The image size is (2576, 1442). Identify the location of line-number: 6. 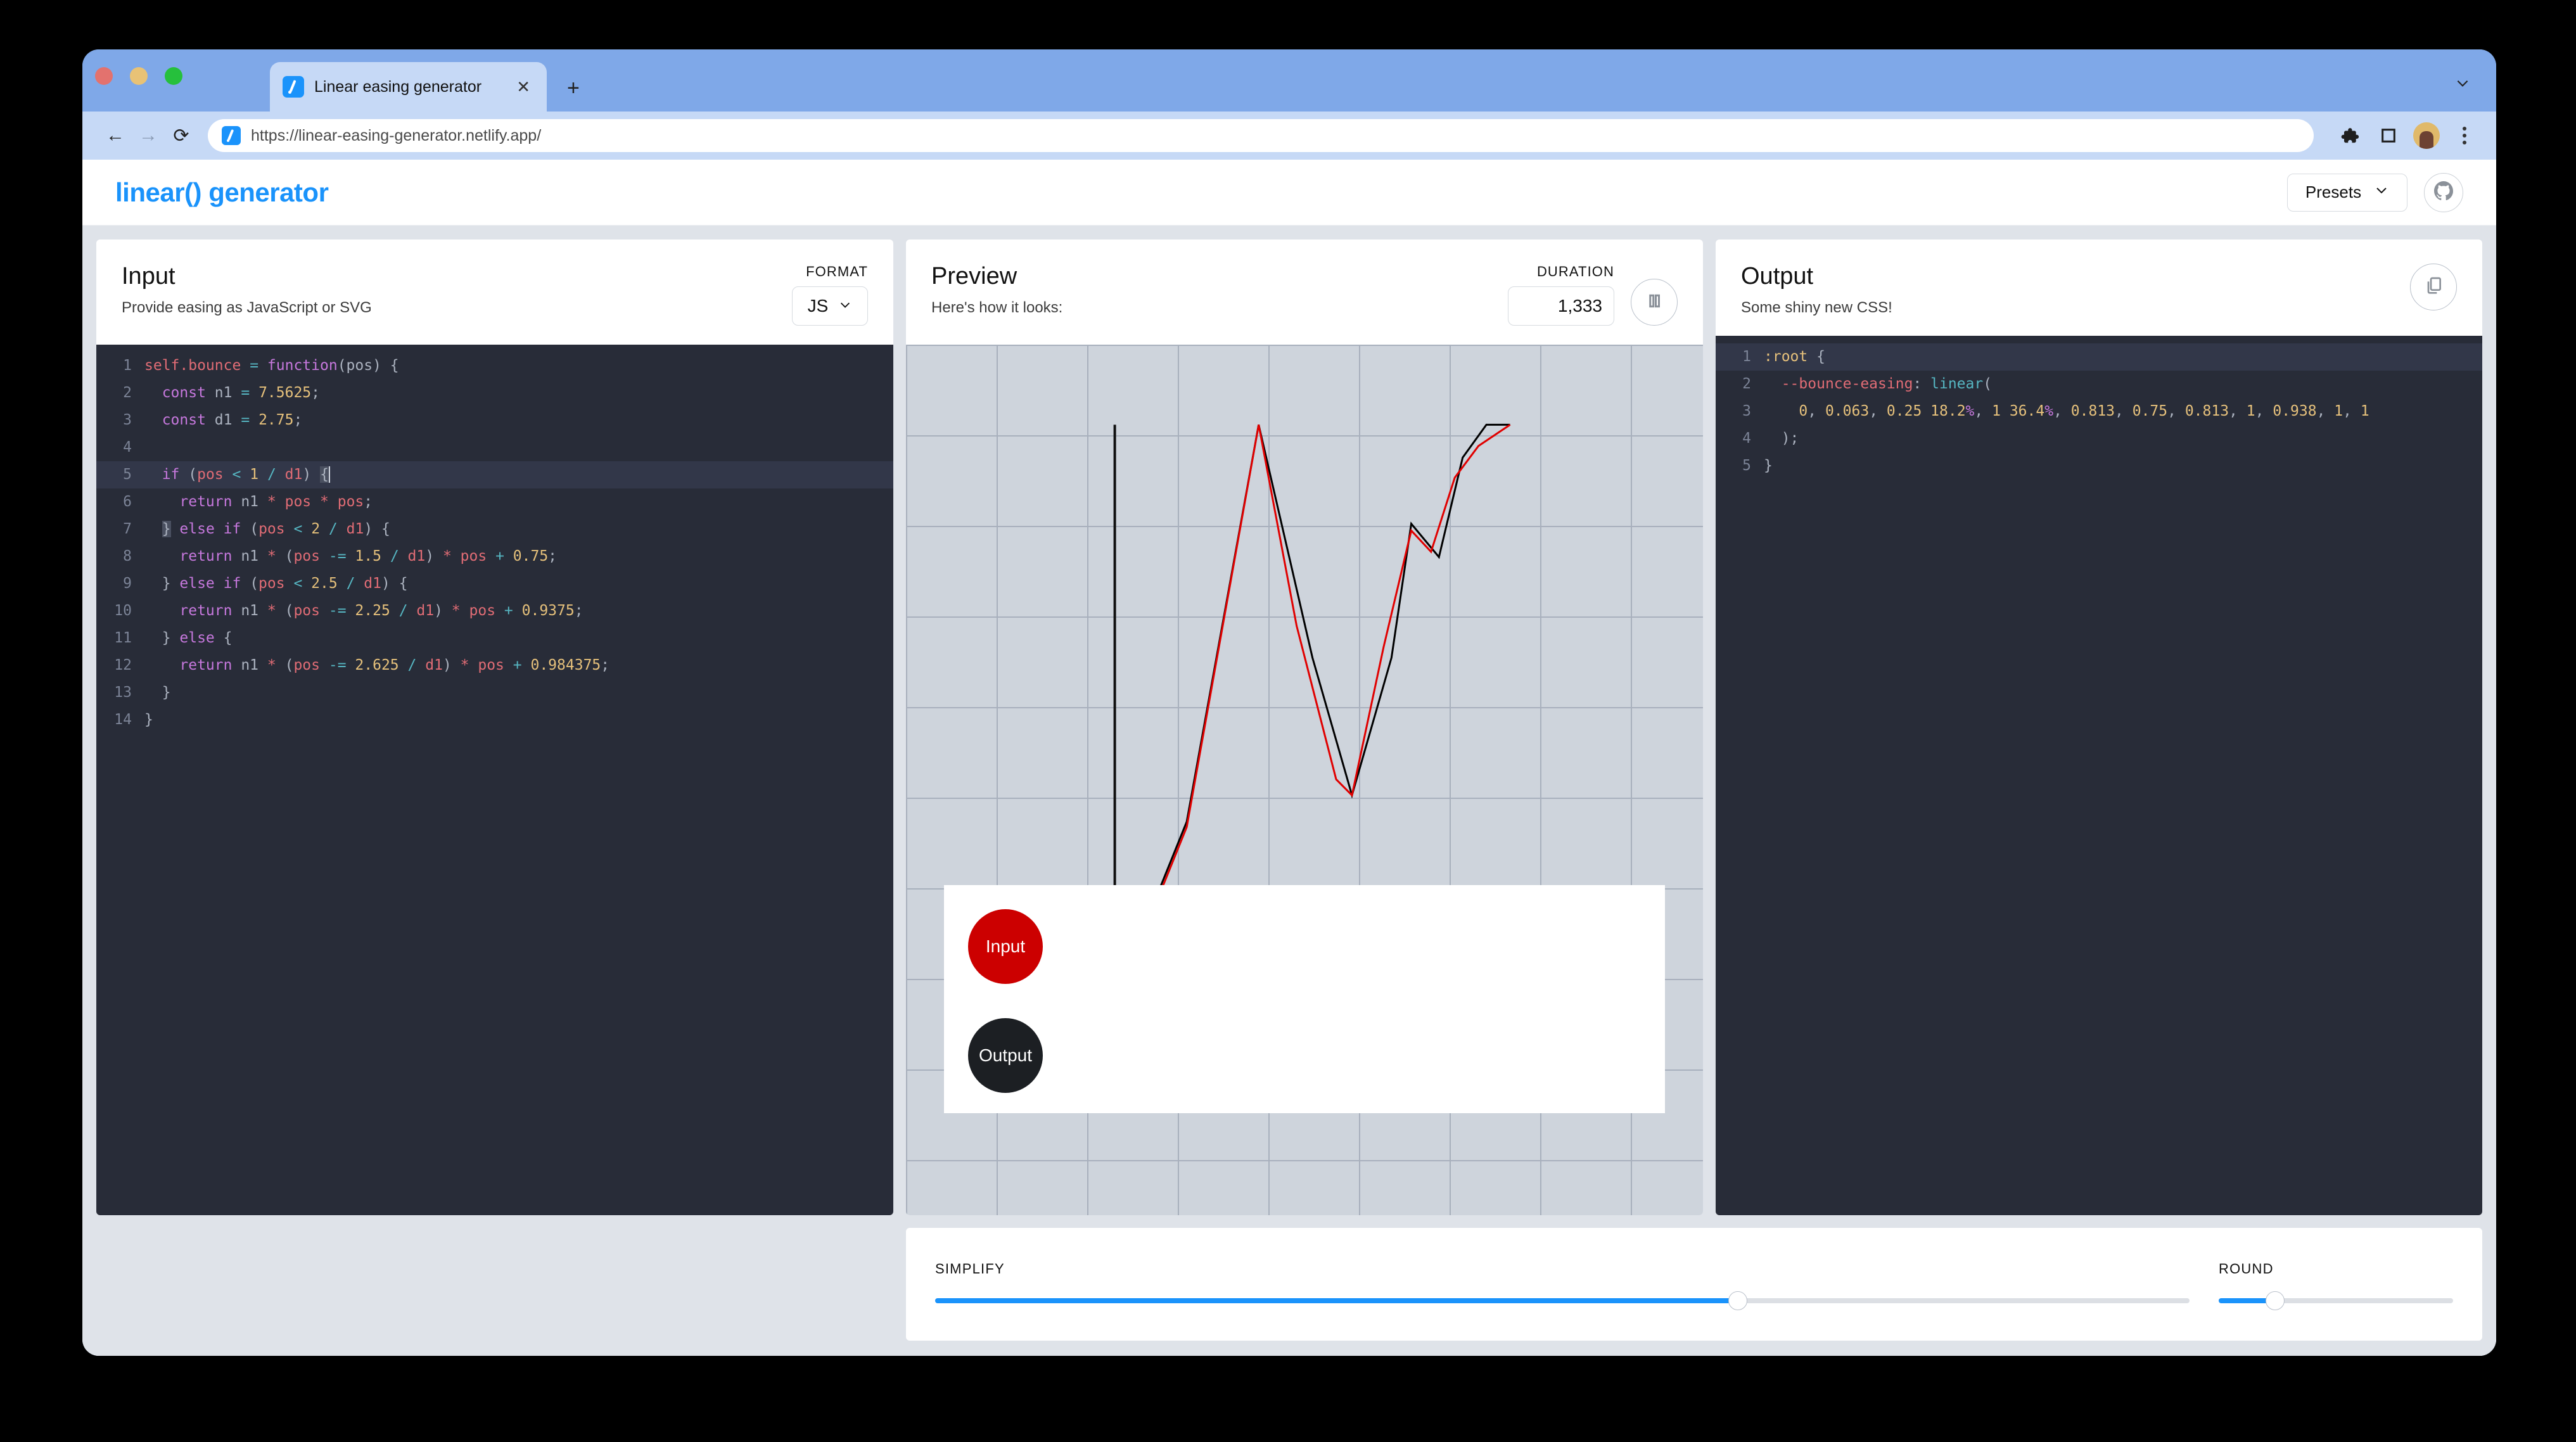
(127, 502).